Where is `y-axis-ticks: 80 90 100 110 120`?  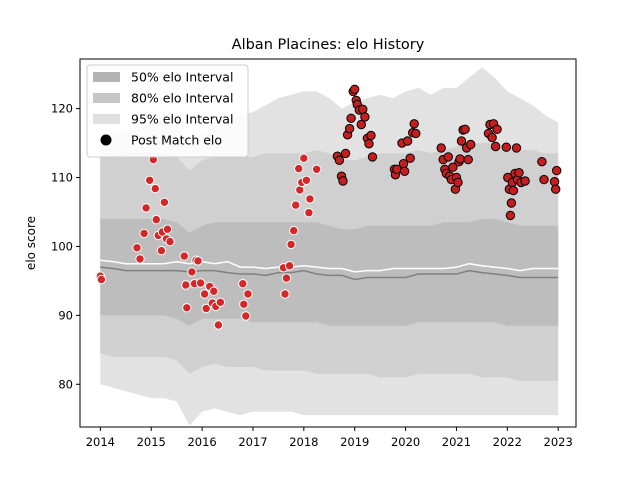
y-axis-ticks: 80 90 100 110 120 is located at coordinates (65, 246).